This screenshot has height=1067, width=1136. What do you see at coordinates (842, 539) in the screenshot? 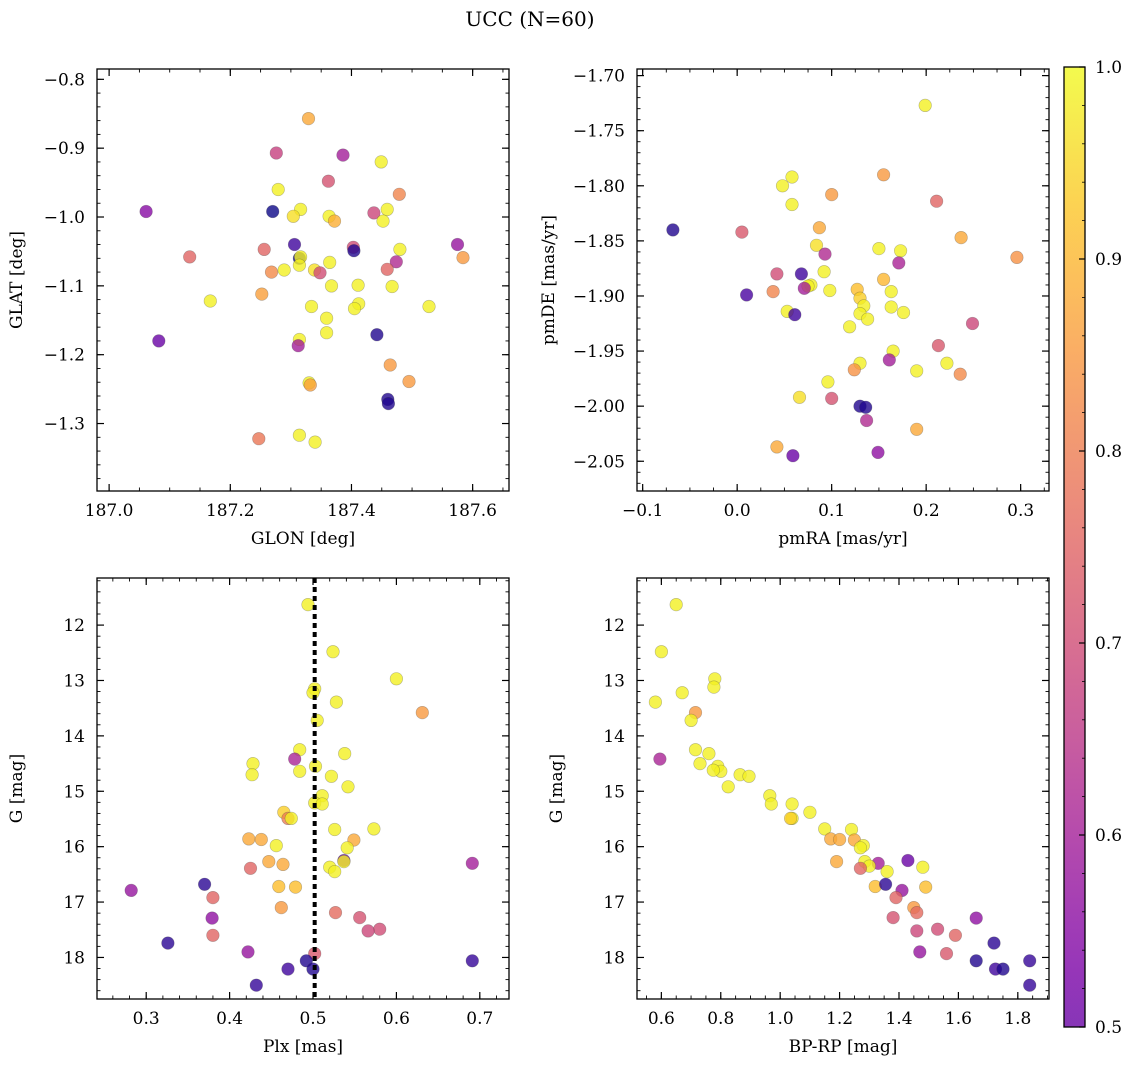
I see `x-axis-label: pmRA [mas/yr]` at bounding box center [842, 539].